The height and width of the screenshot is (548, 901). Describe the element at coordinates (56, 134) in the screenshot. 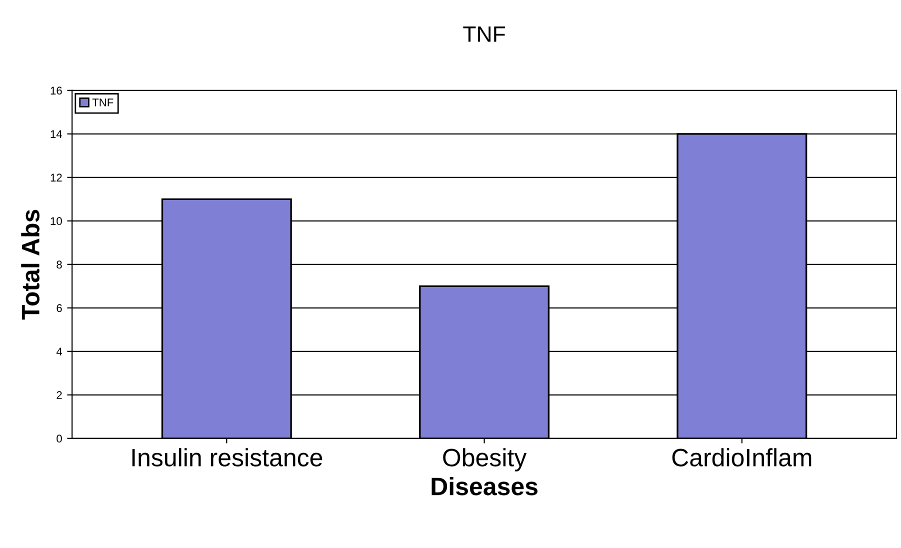

I see `y-tick-label: 14` at that location.